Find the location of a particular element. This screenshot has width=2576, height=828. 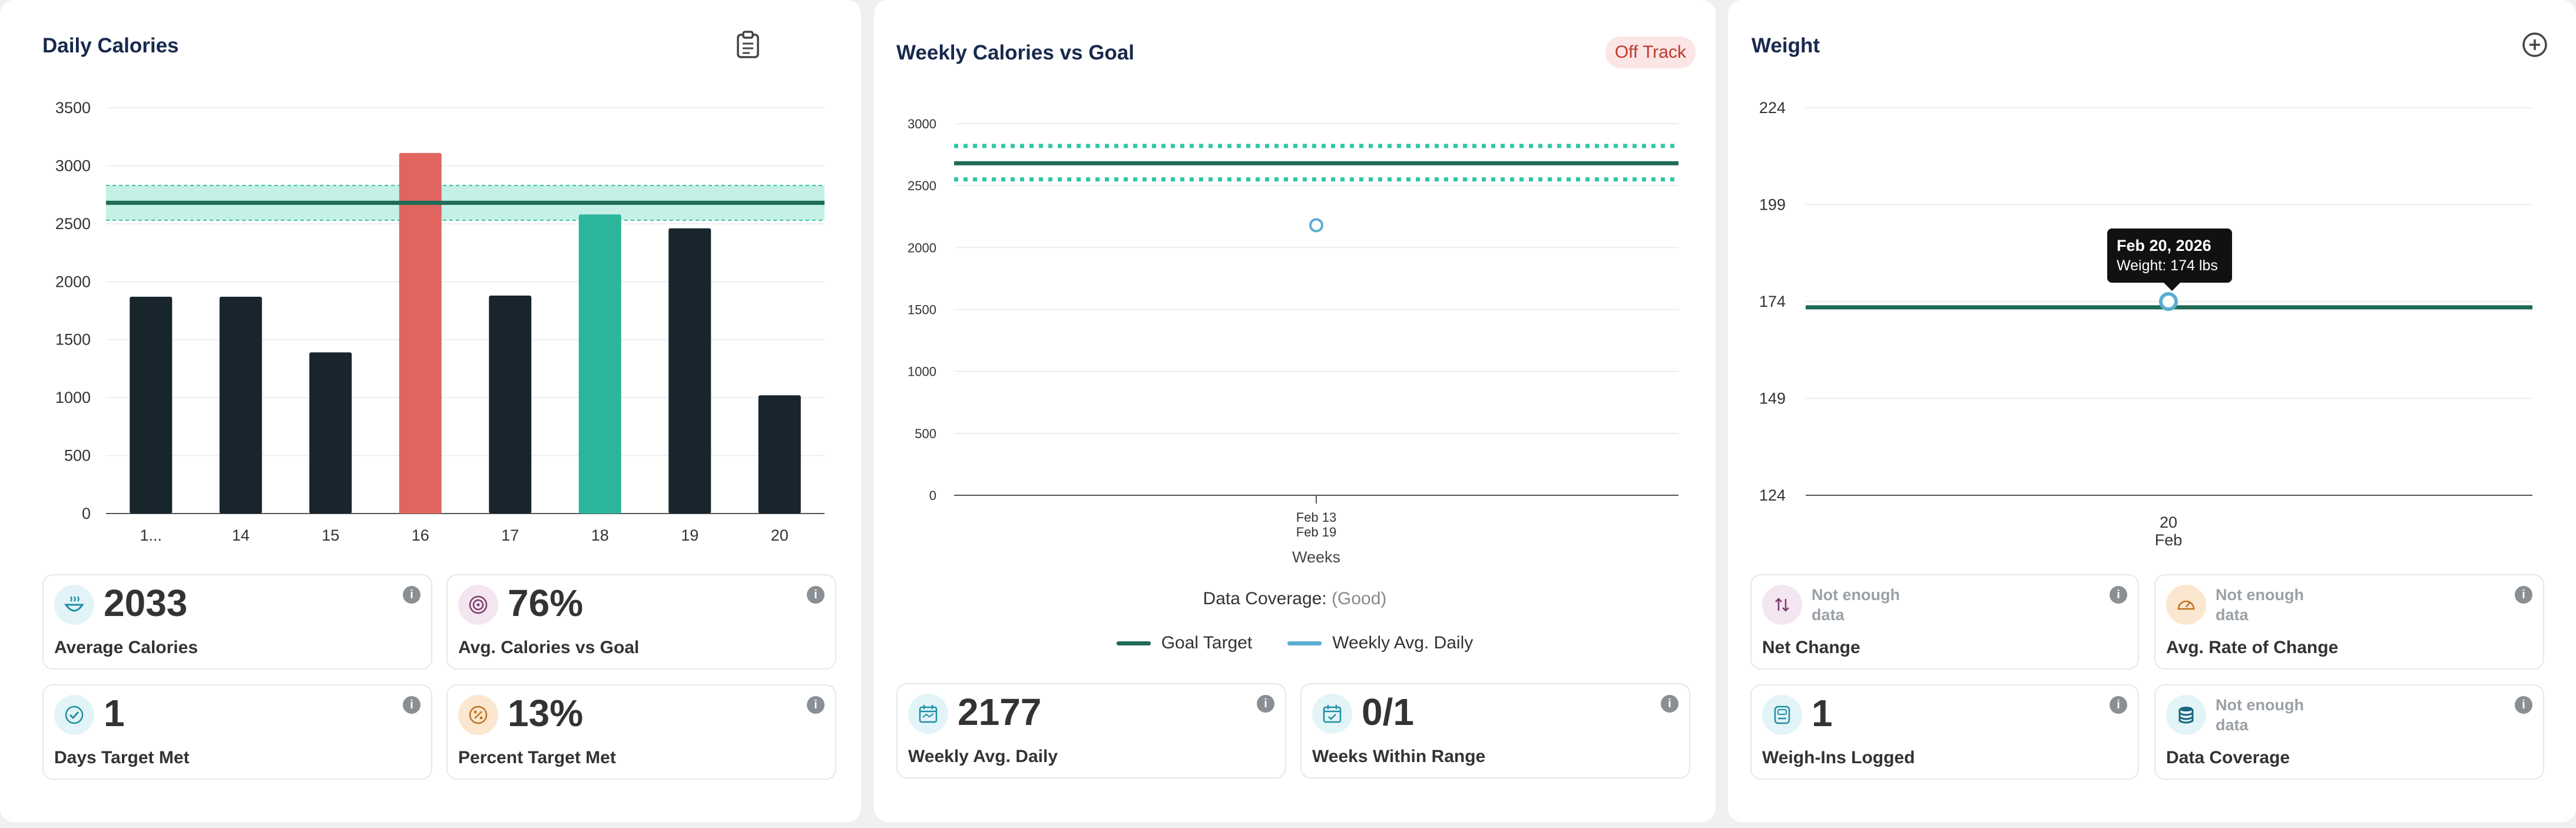

stat-weekly-avg-daily-value: 2177 is located at coordinates (1000, 712).